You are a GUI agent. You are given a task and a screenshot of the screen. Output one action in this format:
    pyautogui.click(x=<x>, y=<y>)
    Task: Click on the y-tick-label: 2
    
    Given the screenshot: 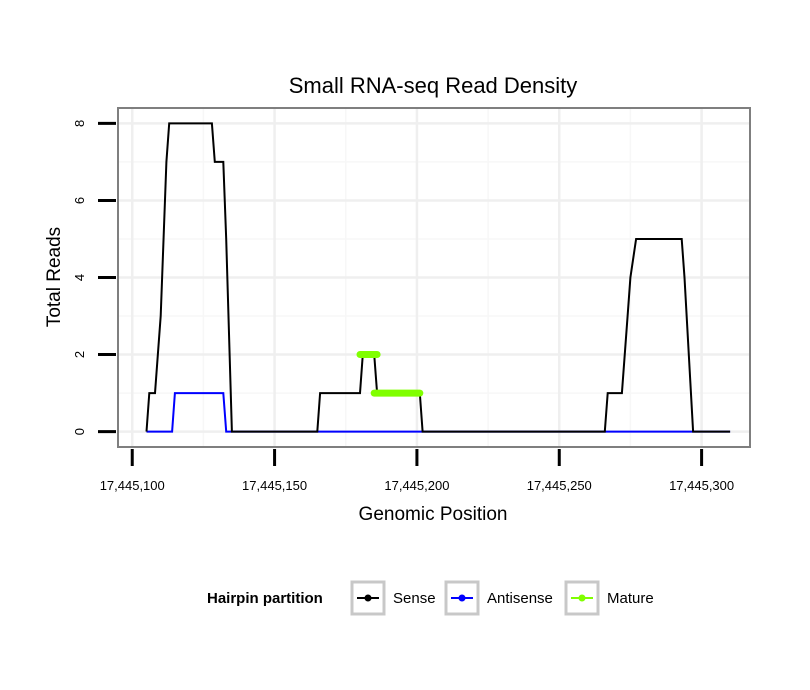 What is the action you would take?
    pyautogui.click(x=79, y=354)
    